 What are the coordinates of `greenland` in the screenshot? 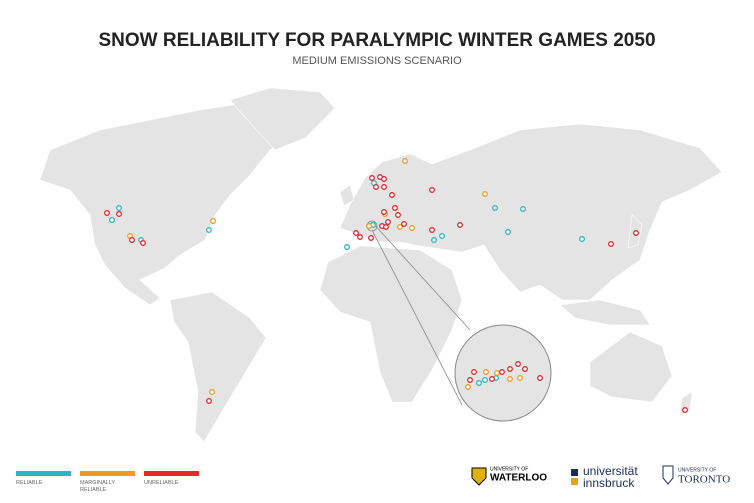 It's located at (282, 119).